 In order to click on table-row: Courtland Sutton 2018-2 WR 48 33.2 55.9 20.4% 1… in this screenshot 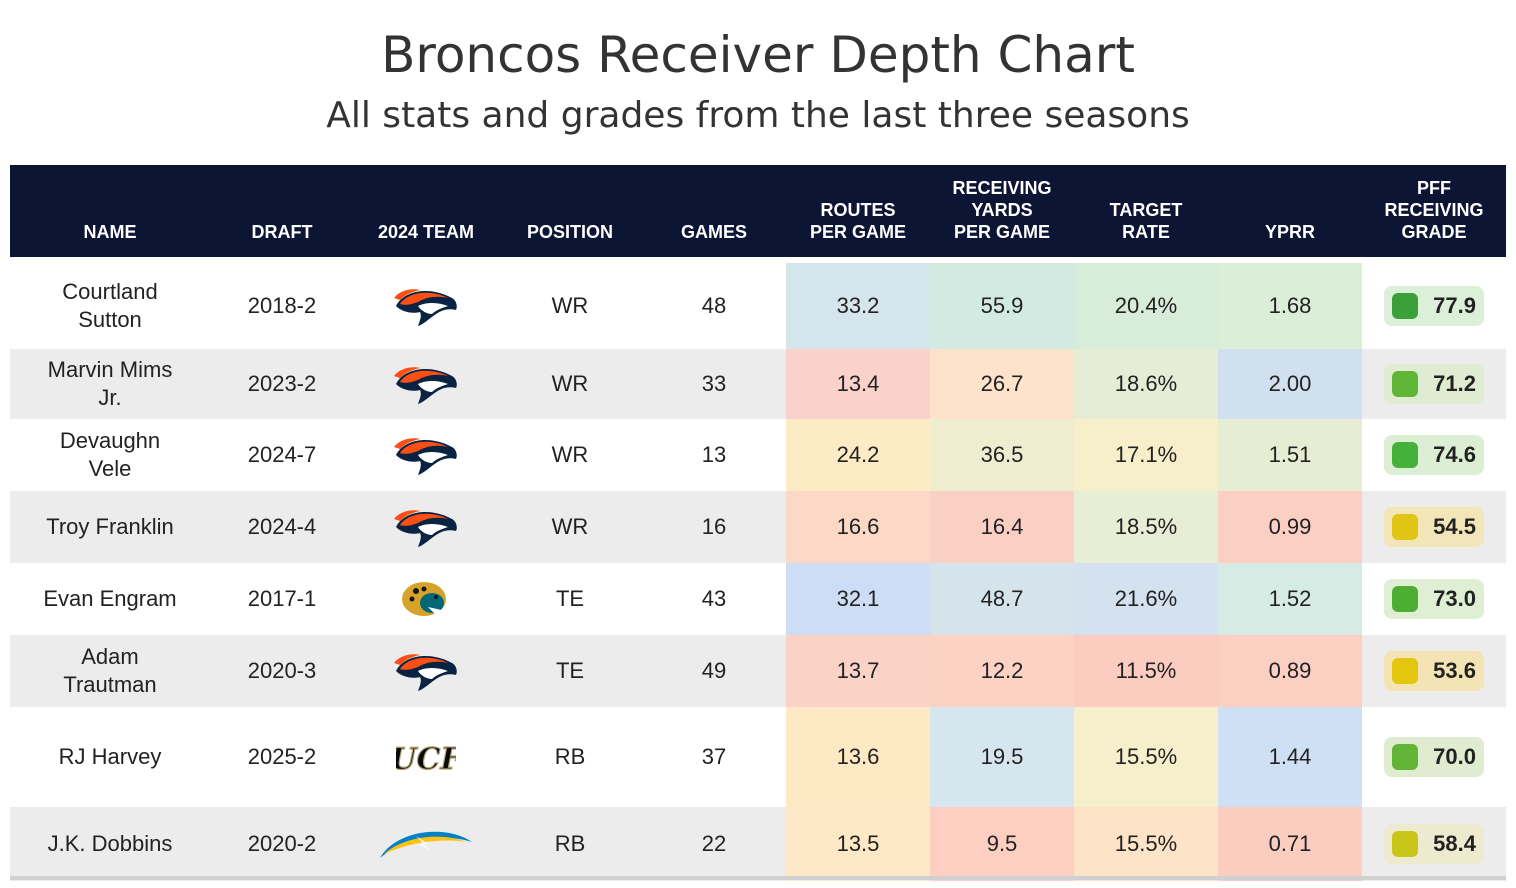, I will do `click(758, 306)`.